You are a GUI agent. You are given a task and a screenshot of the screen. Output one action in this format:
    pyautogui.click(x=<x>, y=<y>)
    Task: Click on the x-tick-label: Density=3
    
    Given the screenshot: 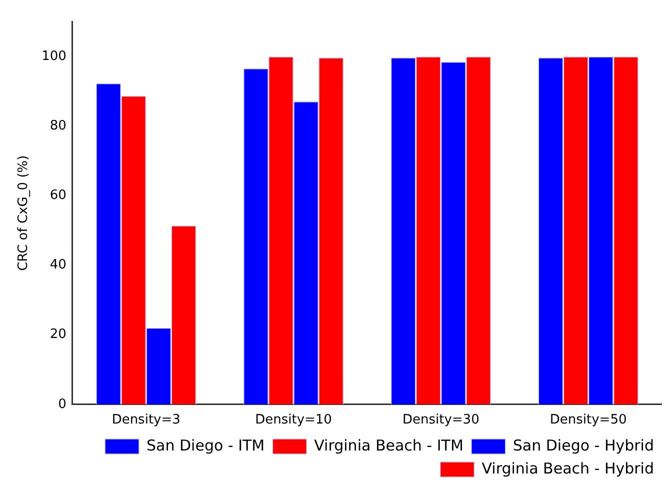 What is the action you would take?
    pyautogui.click(x=146, y=420)
    